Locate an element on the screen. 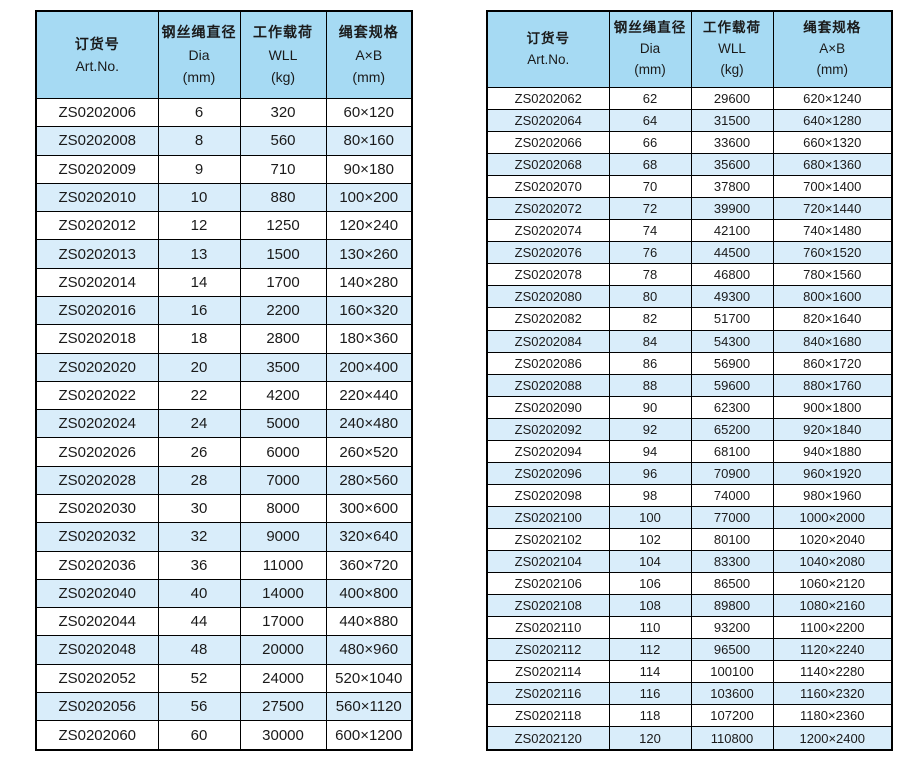  cell-wll: 4200 is located at coordinates (283, 395).